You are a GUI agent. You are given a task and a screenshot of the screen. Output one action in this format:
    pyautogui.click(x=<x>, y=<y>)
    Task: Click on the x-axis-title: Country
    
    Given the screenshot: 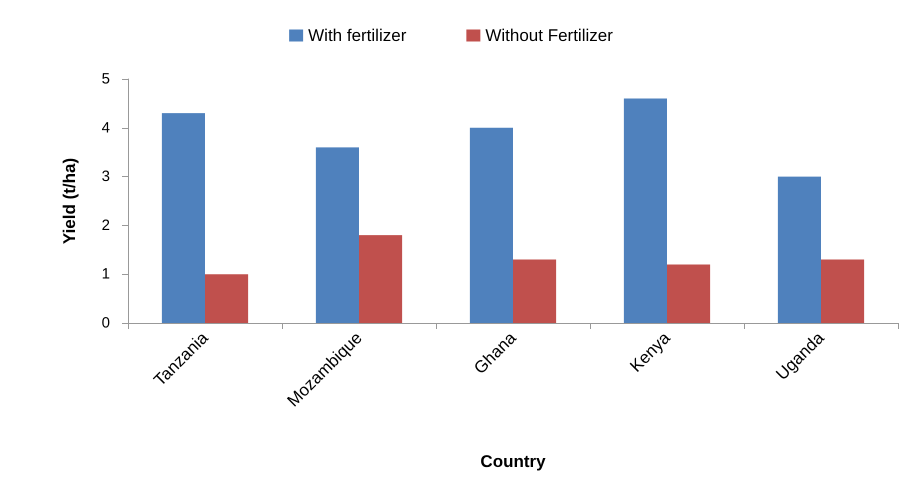 What is the action you would take?
    pyautogui.click(x=513, y=461)
    